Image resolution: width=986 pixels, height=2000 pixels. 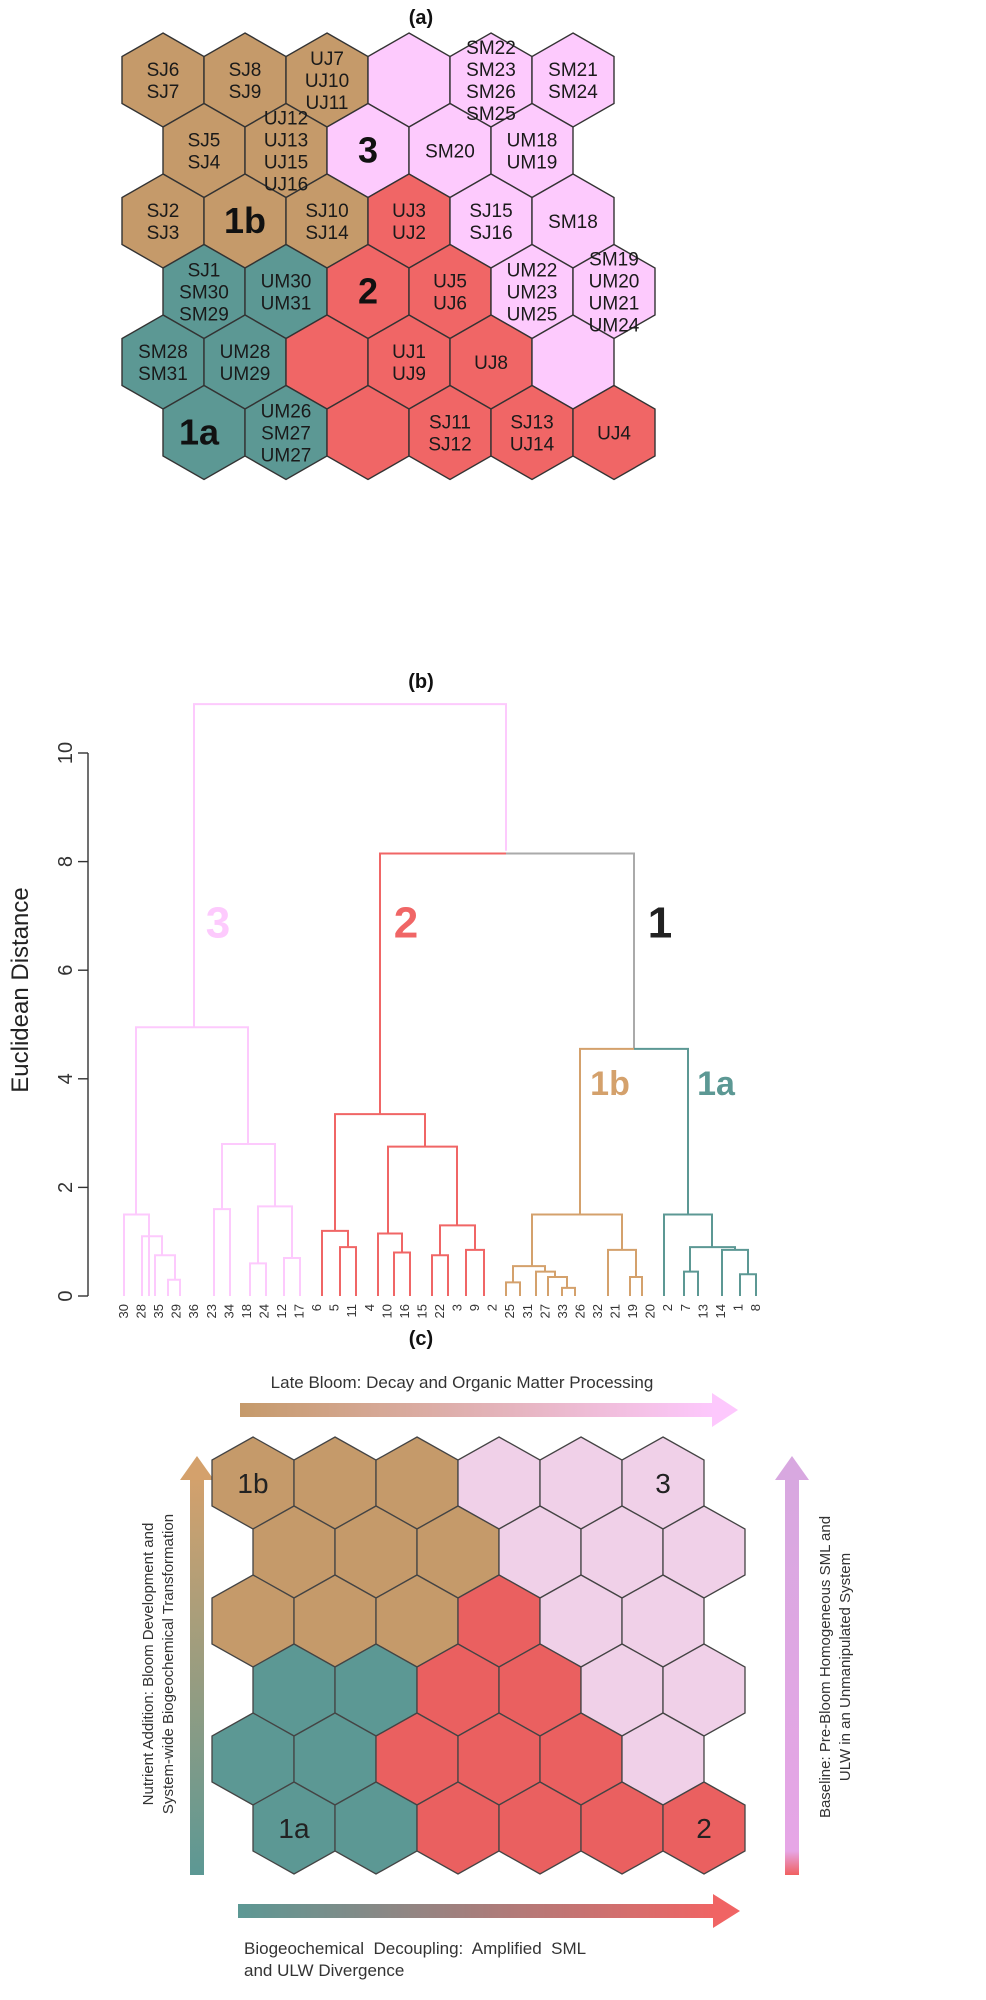 I want to click on left-arrow, so click(x=197, y=1665).